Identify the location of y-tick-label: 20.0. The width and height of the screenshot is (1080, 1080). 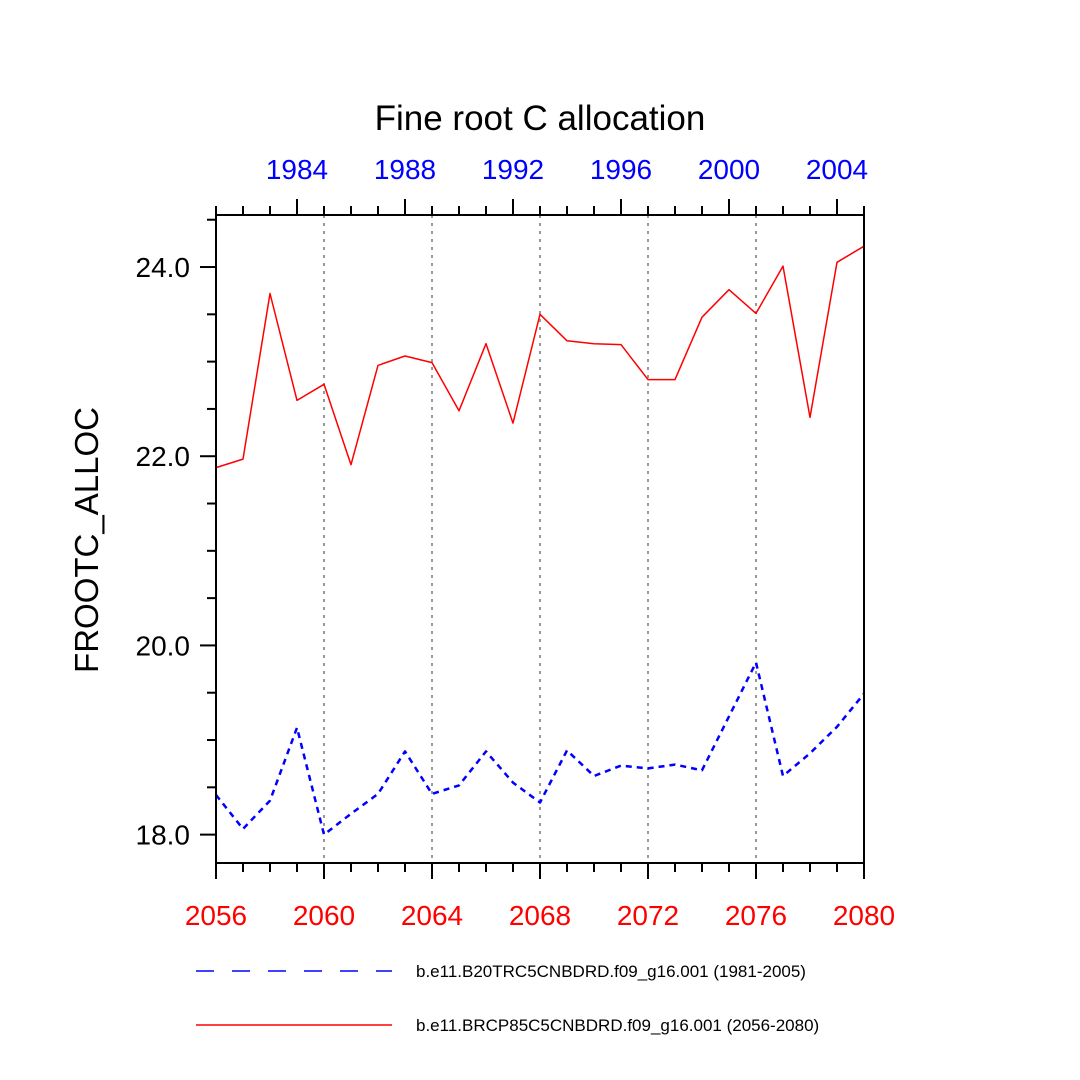
(163, 645).